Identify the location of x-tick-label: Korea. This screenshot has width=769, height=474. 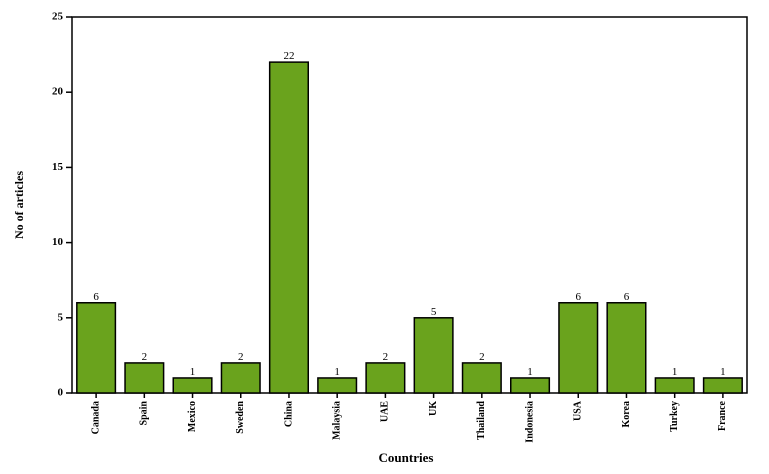
(626, 414).